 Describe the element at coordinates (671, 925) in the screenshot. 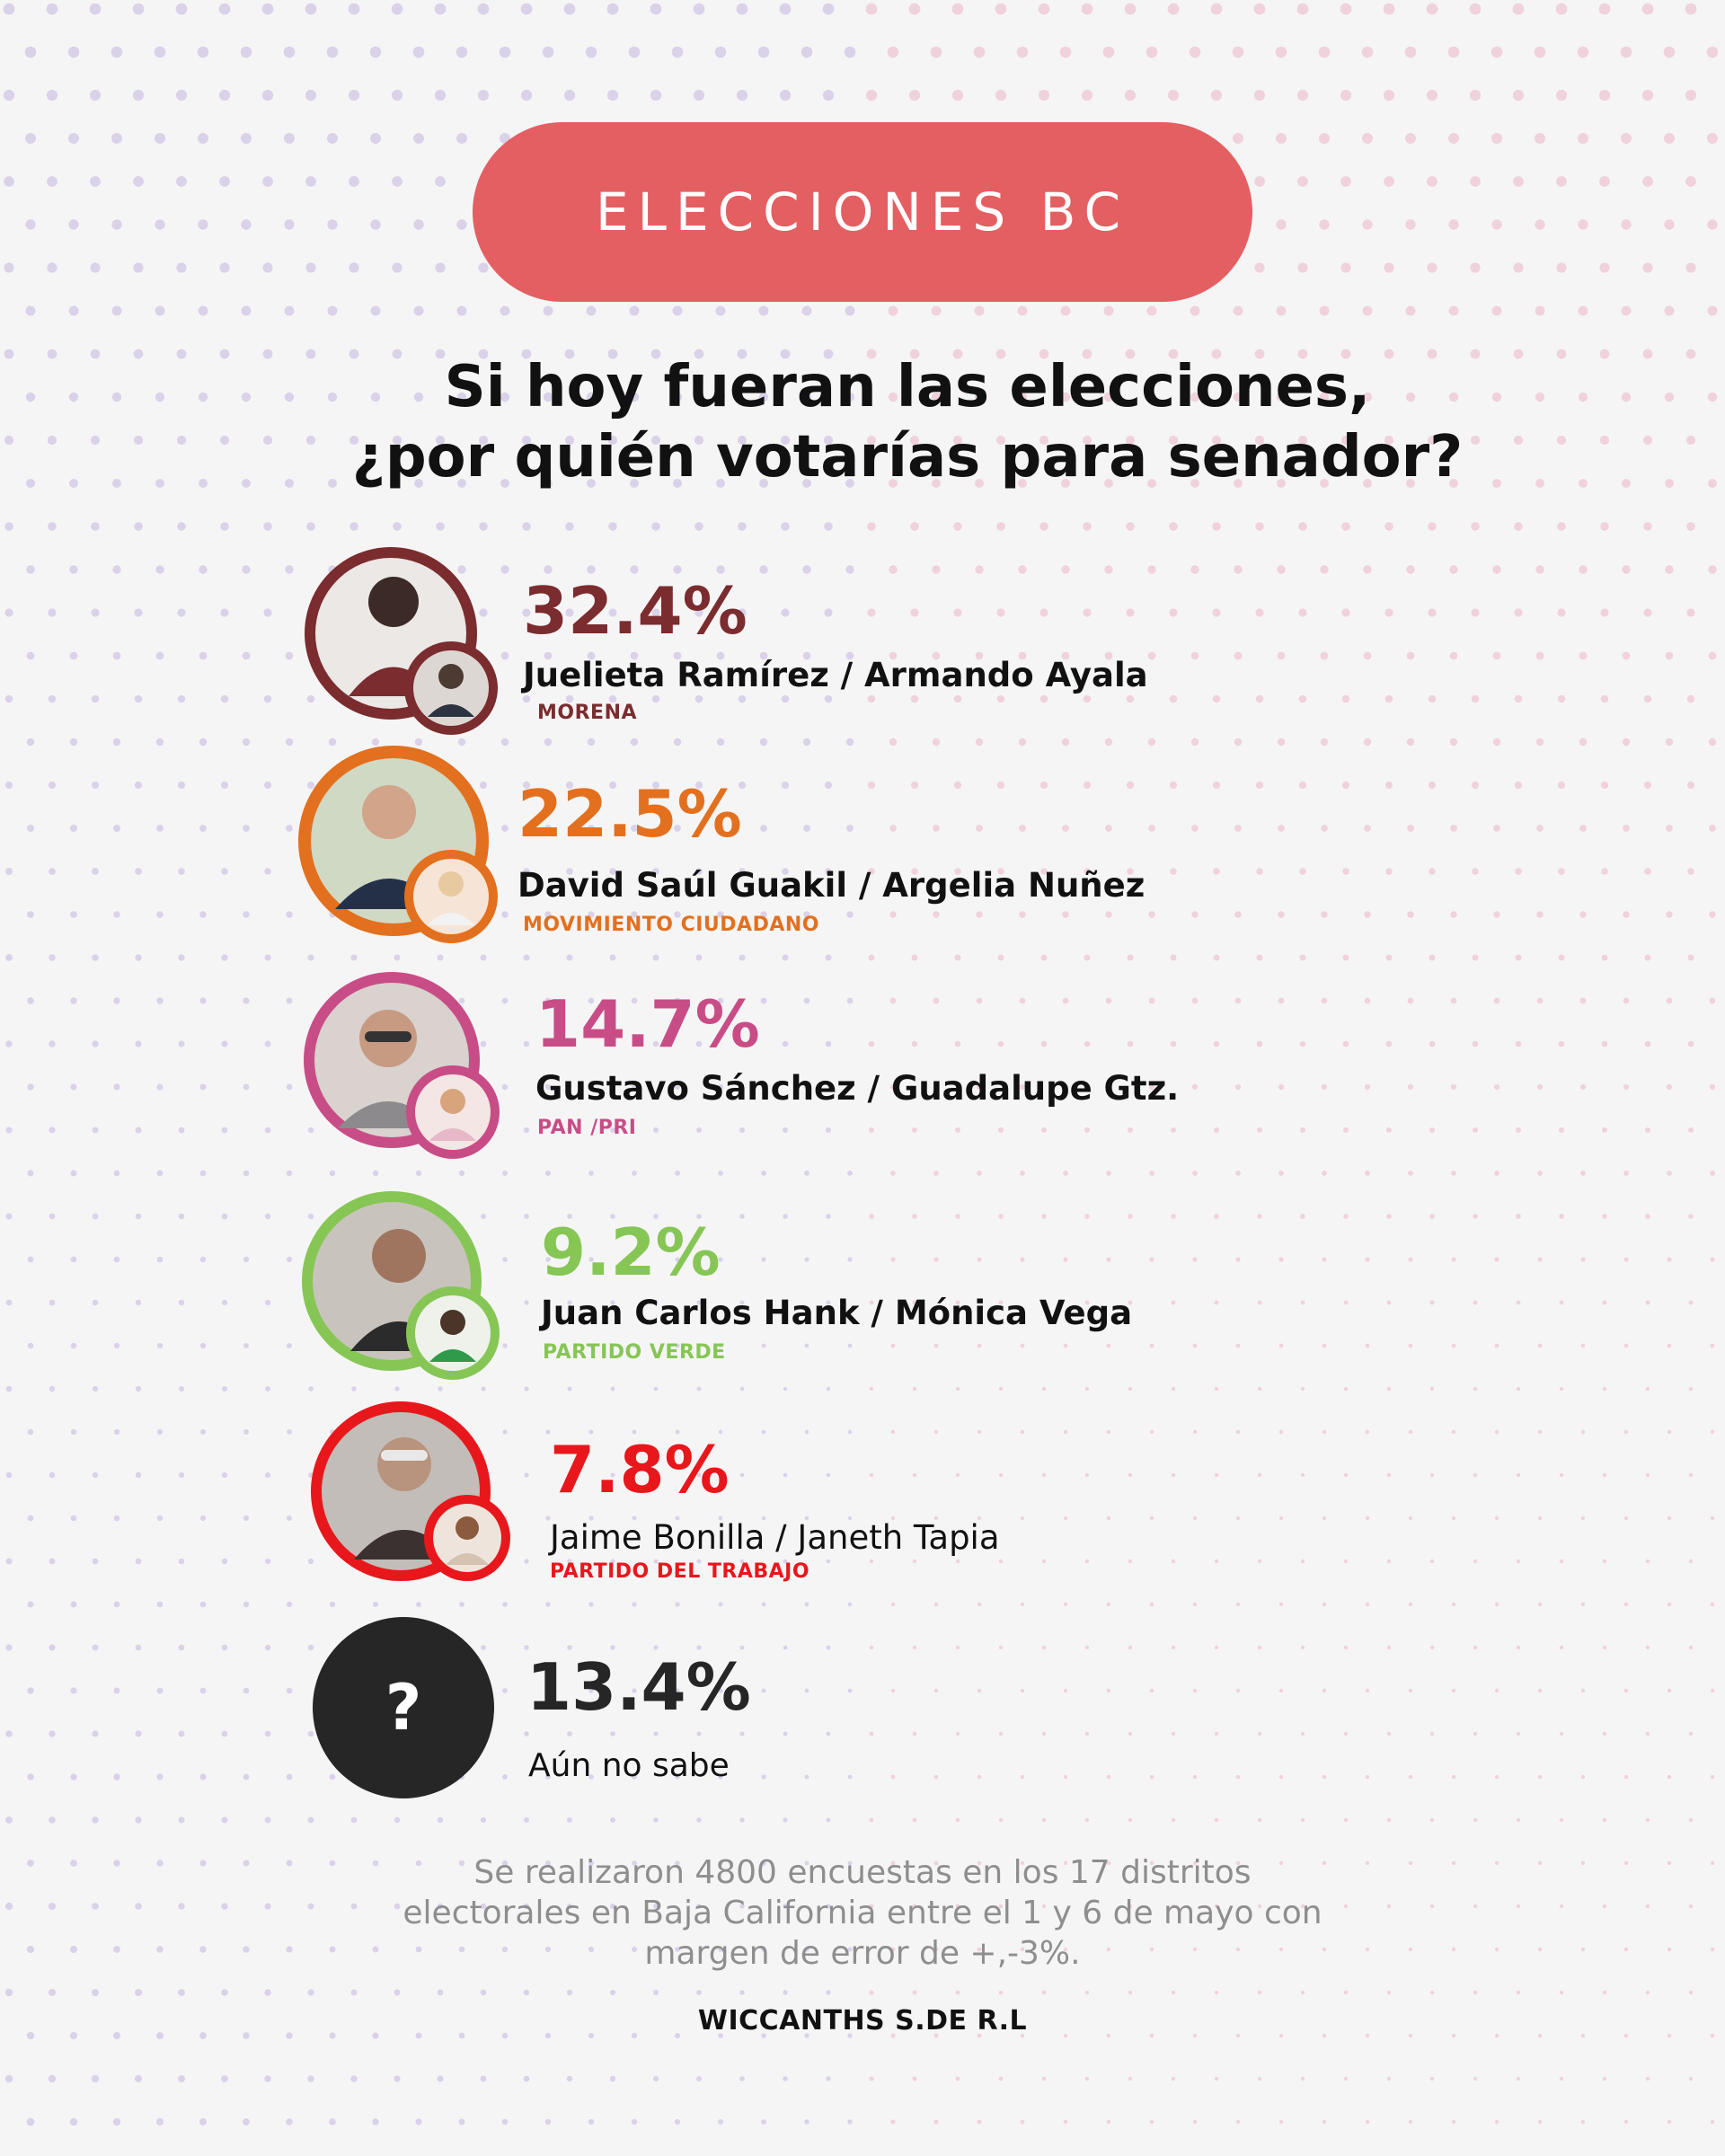

I see `party-label-mc: MOVIMIENTO CIUDADANO` at that location.